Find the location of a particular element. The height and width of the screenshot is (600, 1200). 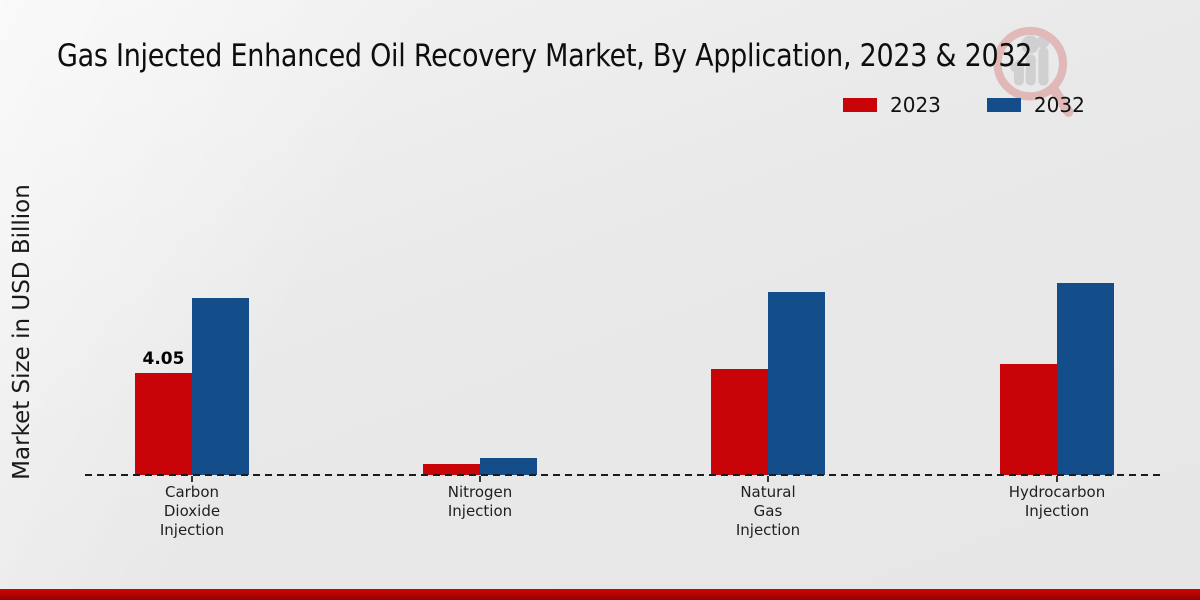

bar-2023-natural-gas-injection is located at coordinates (739, 422).